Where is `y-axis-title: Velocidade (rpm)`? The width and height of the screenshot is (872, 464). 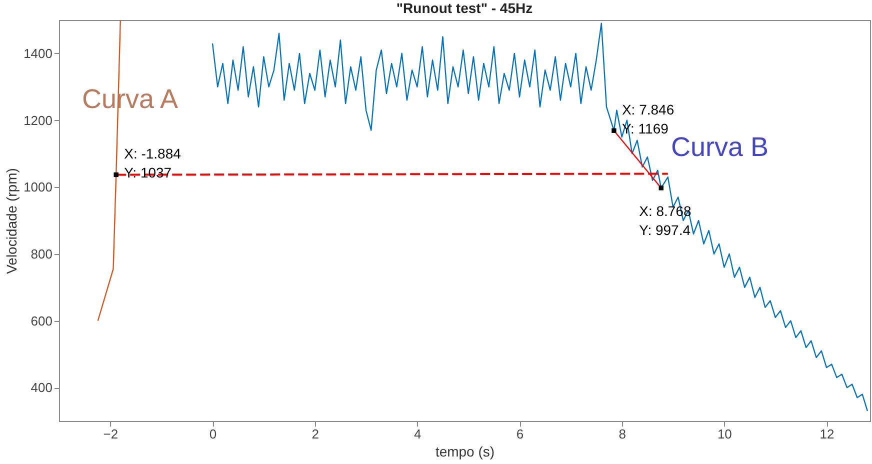 y-axis-title: Velocidade (rpm) is located at coordinates (12, 221).